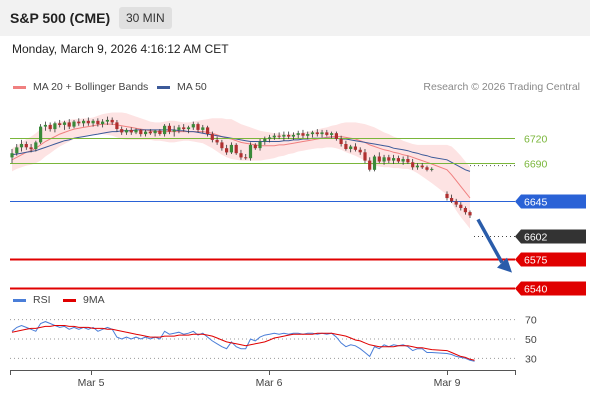  I want to click on time-axis-label: Mar 5, so click(91, 383).